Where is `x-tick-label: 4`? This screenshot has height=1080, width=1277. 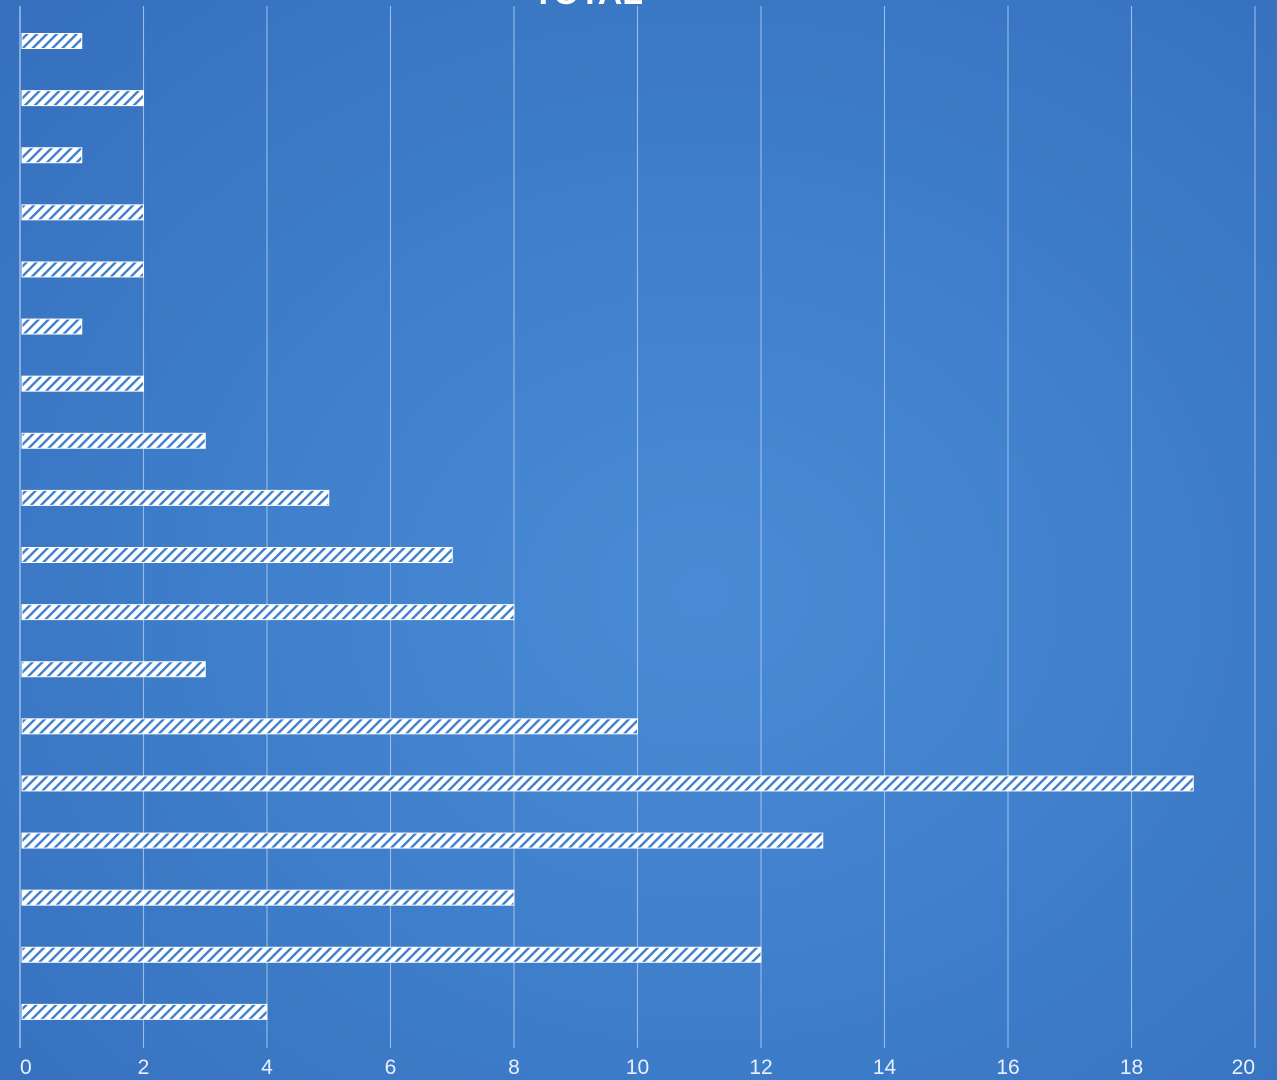
x-tick-label: 4 is located at coordinates (267, 1067).